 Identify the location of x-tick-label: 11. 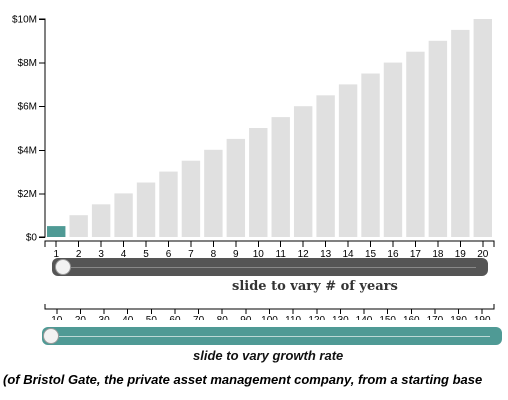
(281, 254).